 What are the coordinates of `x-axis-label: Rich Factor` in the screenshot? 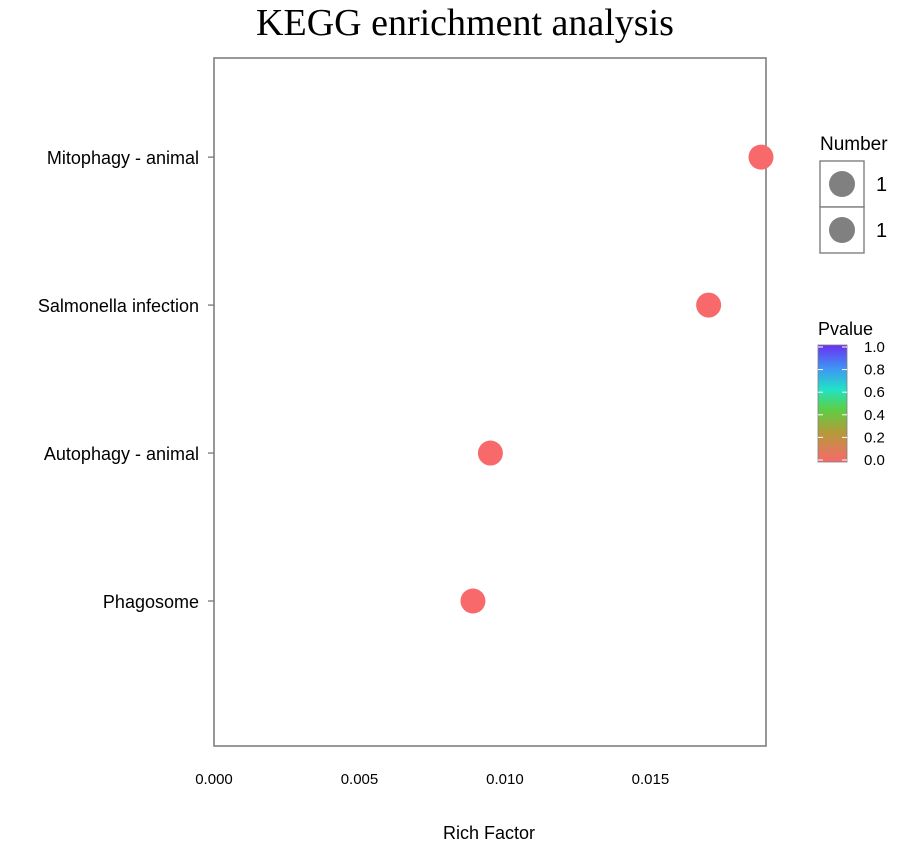 It's located at (489, 833).